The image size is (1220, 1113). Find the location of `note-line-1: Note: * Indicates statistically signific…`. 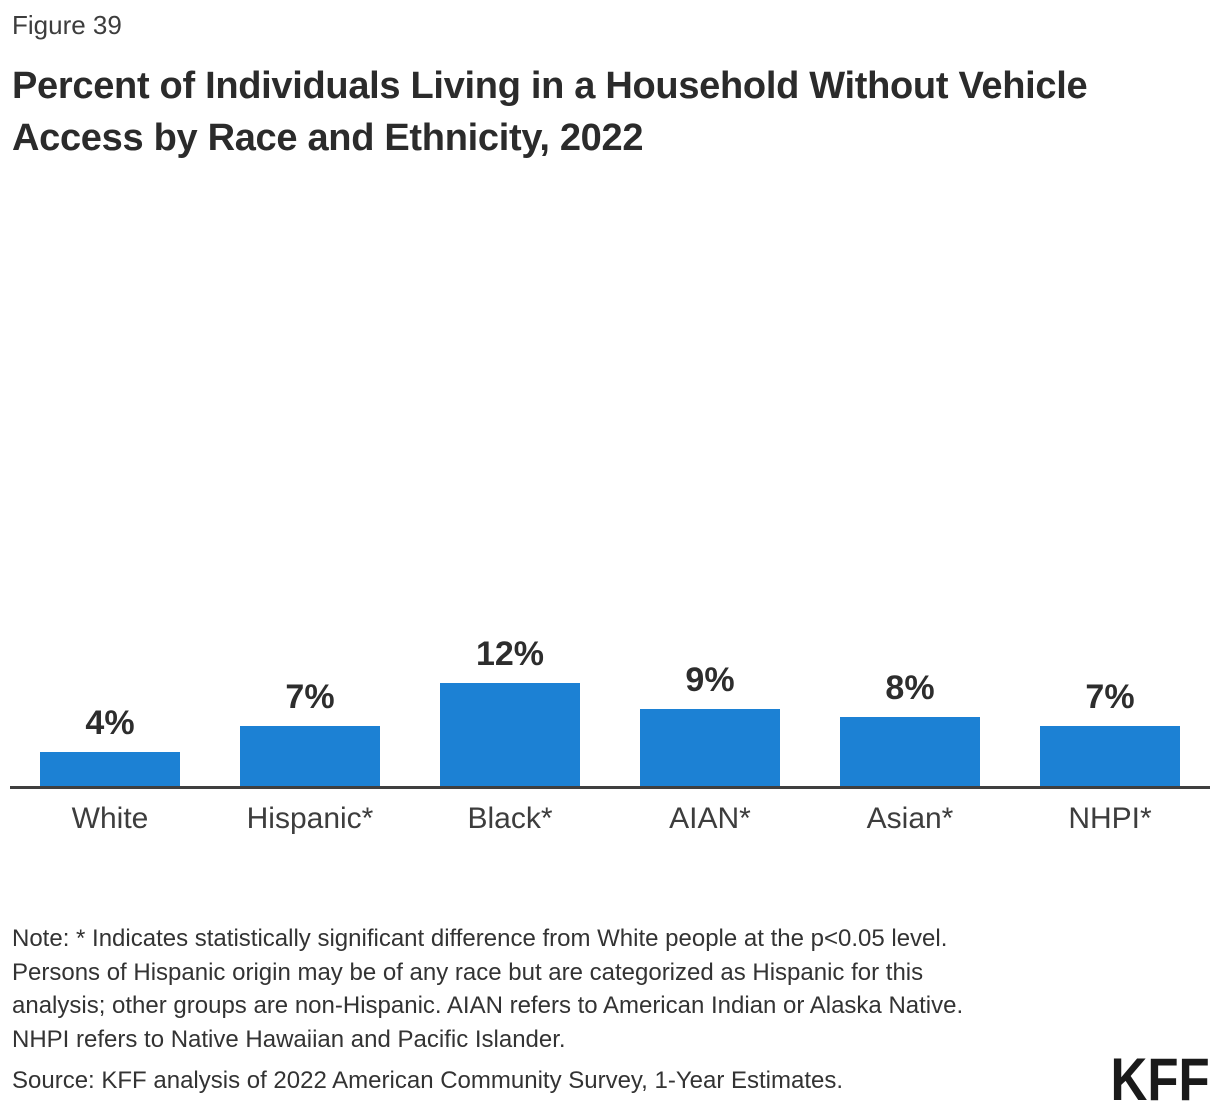

note-line-1: Note: * Indicates statistically signific… is located at coordinates (480, 938).